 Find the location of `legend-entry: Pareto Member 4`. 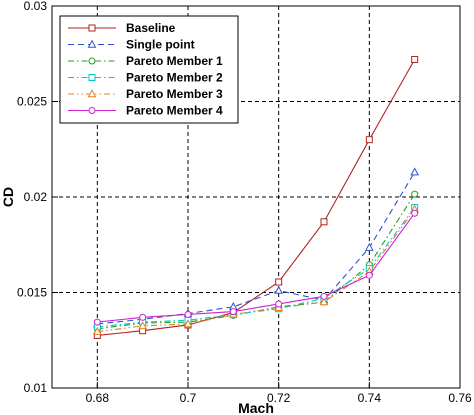

legend-entry: Pareto Member 4 is located at coordinates (145, 111).